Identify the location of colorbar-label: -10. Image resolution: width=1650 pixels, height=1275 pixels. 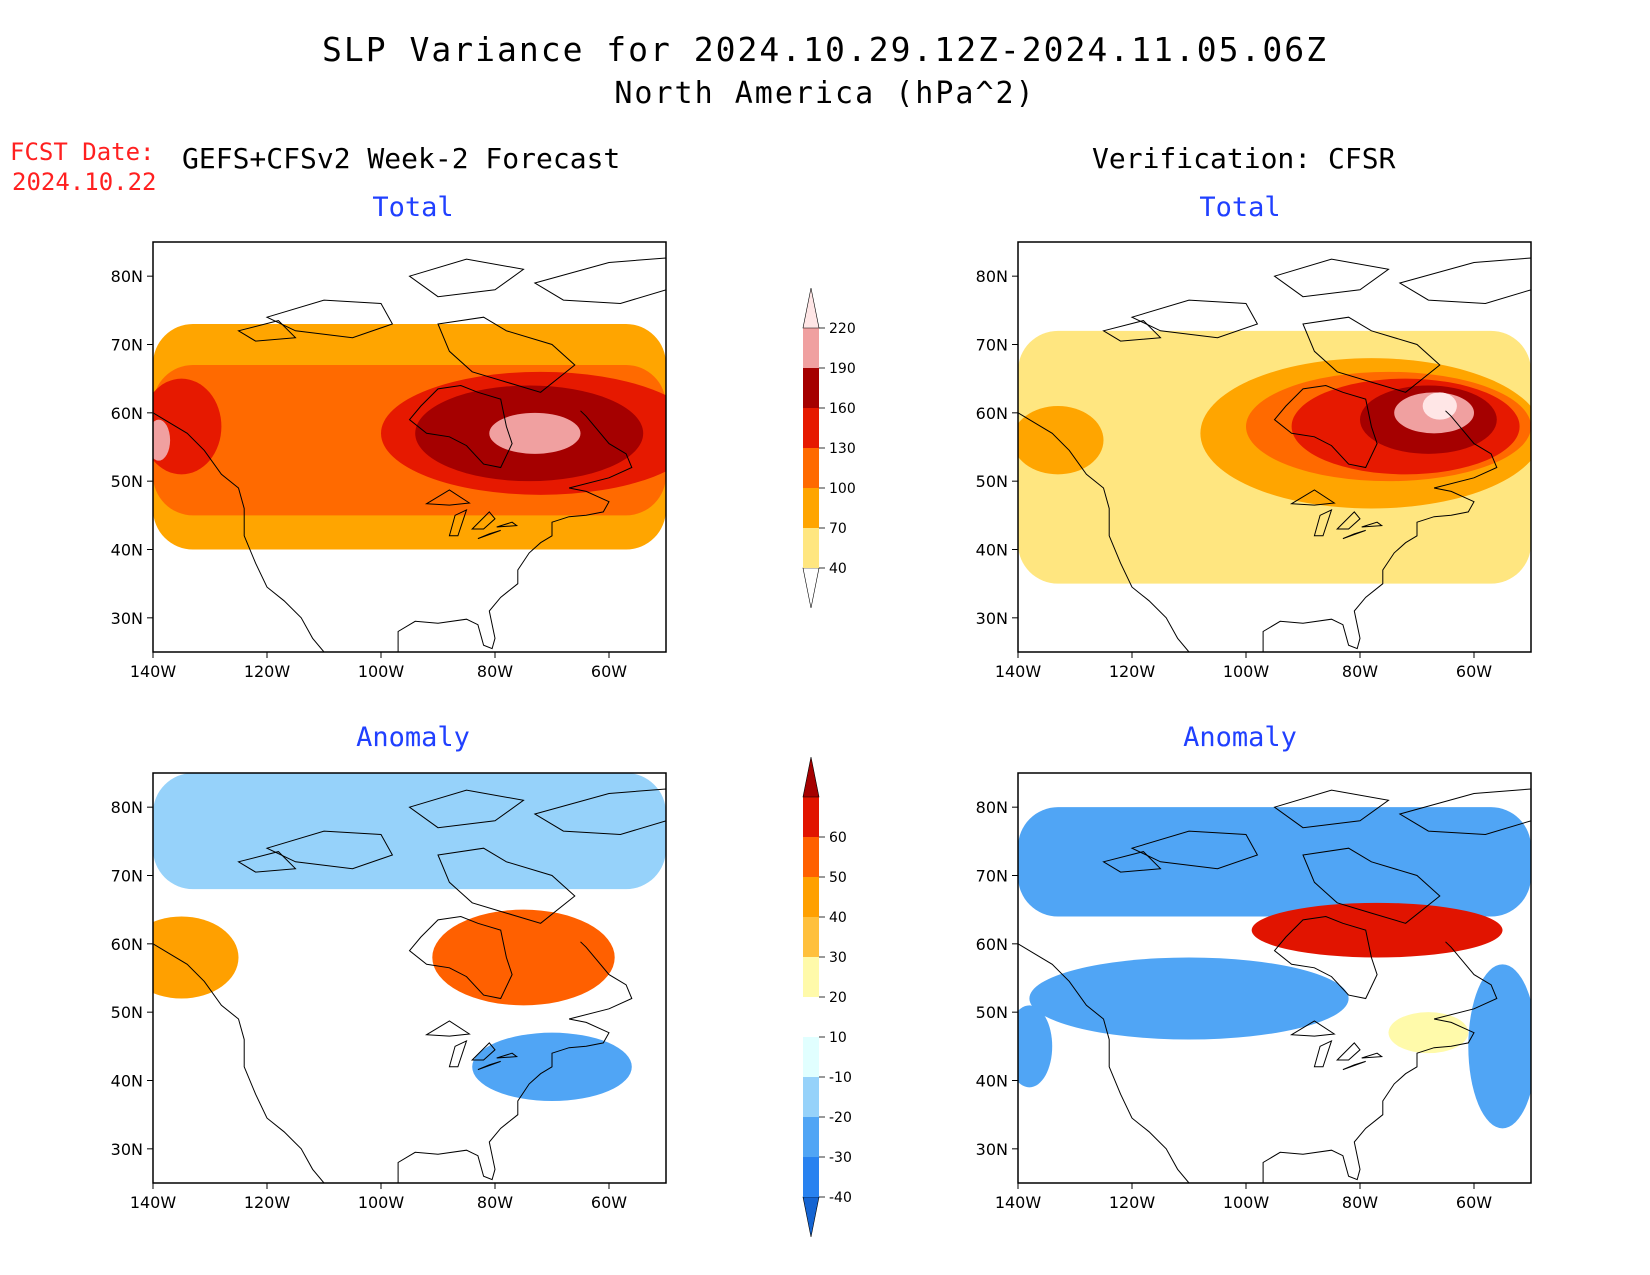
(840, 1078).